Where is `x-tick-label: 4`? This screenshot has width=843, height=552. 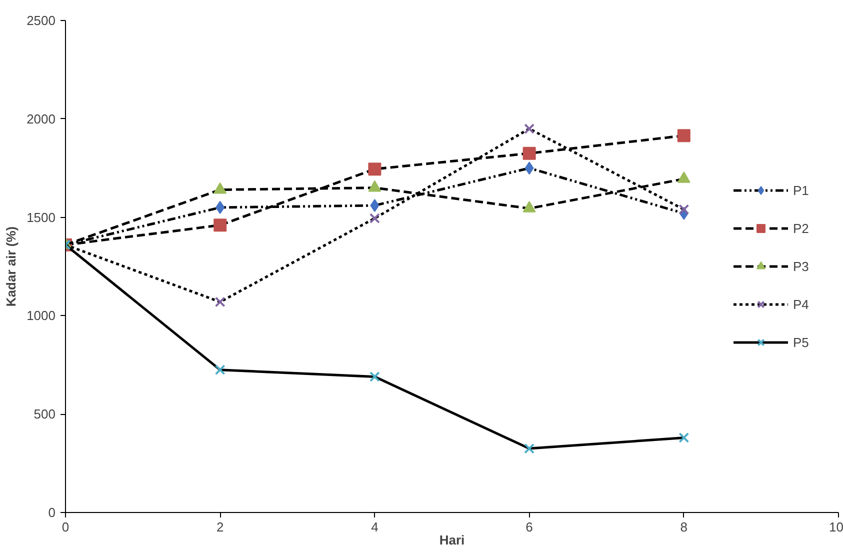 x-tick-label: 4 is located at coordinates (374, 527).